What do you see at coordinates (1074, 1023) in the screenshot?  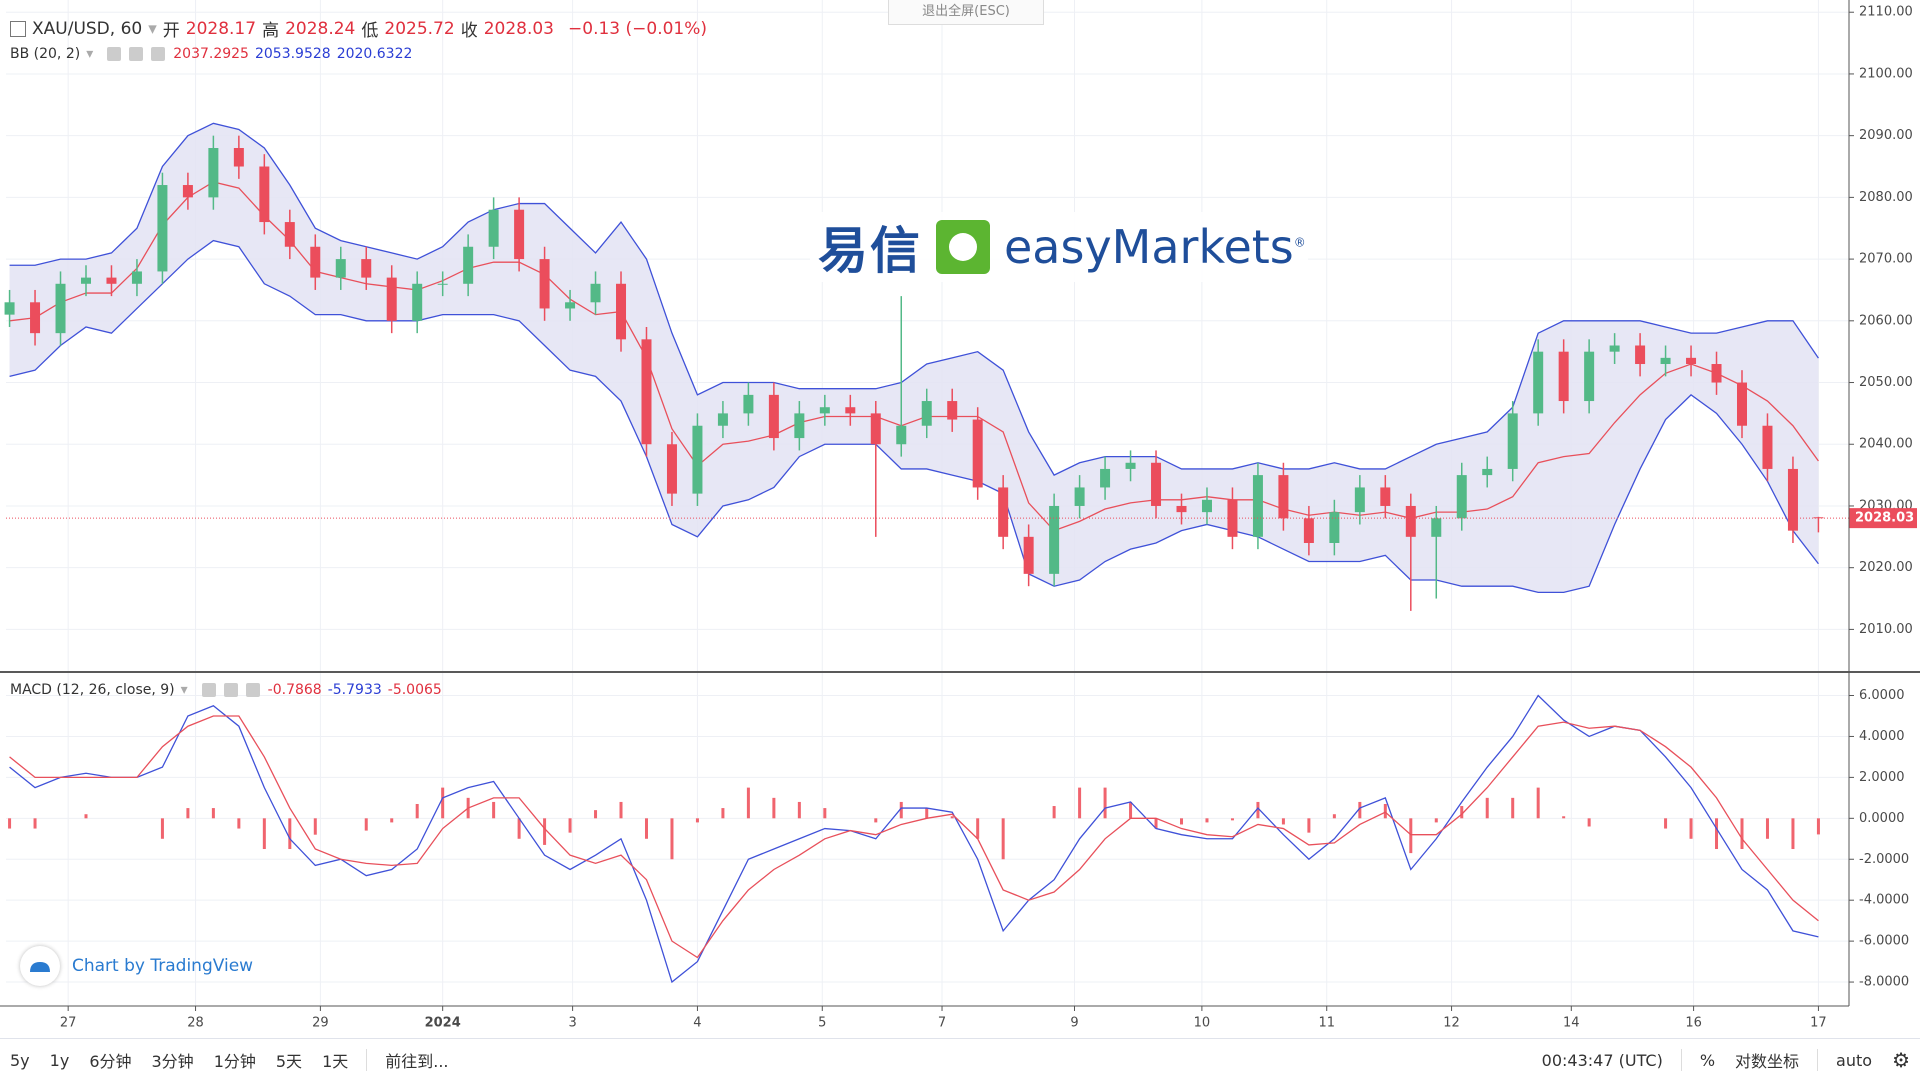 I see `x-tick-label: 9` at bounding box center [1074, 1023].